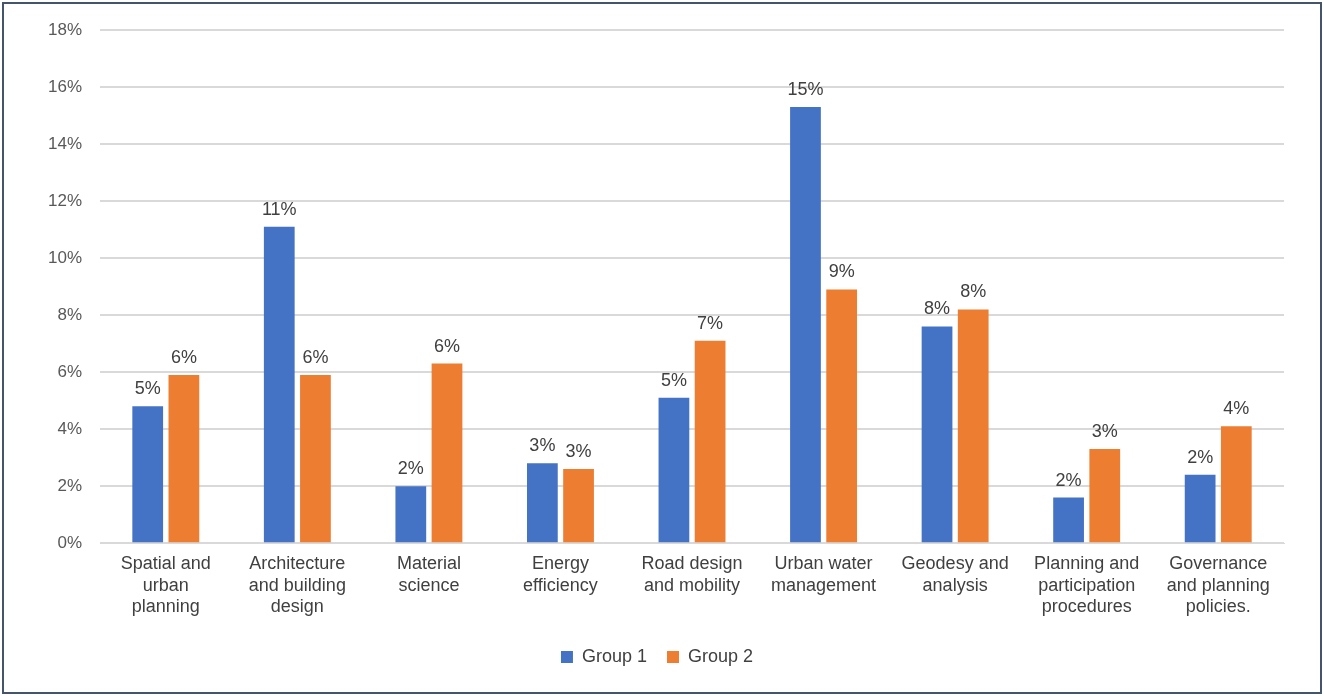 The height and width of the screenshot is (696, 1324). I want to click on y-tick-label: 16%, so click(65, 86).